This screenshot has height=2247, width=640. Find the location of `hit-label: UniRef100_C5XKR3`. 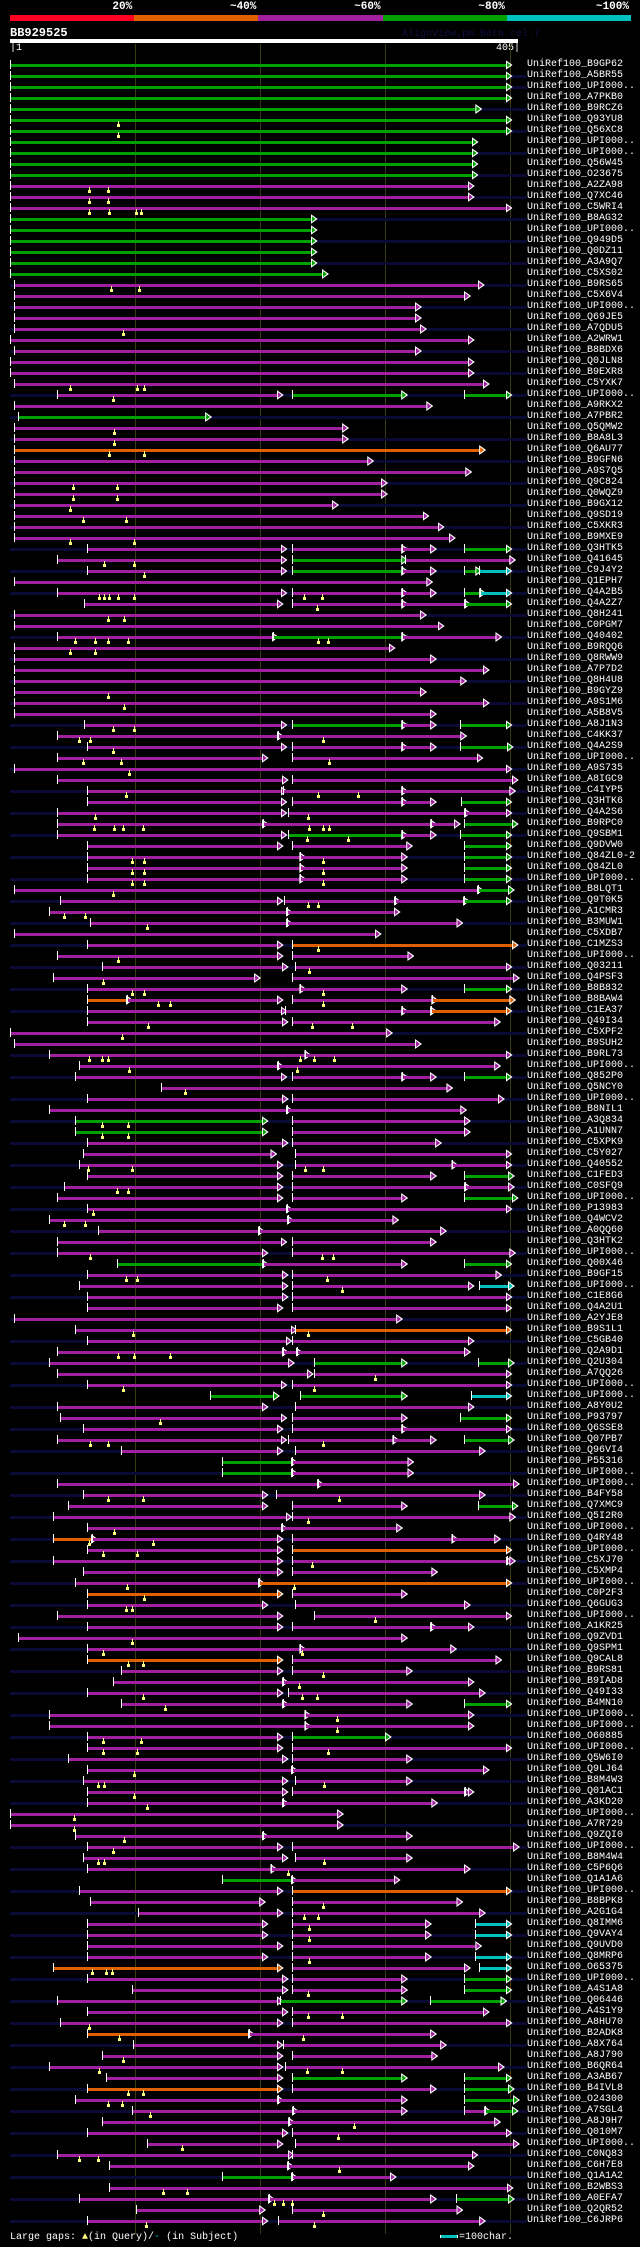

hit-label: UniRef100_C5XKR3 is located at coordinates (575, 526).